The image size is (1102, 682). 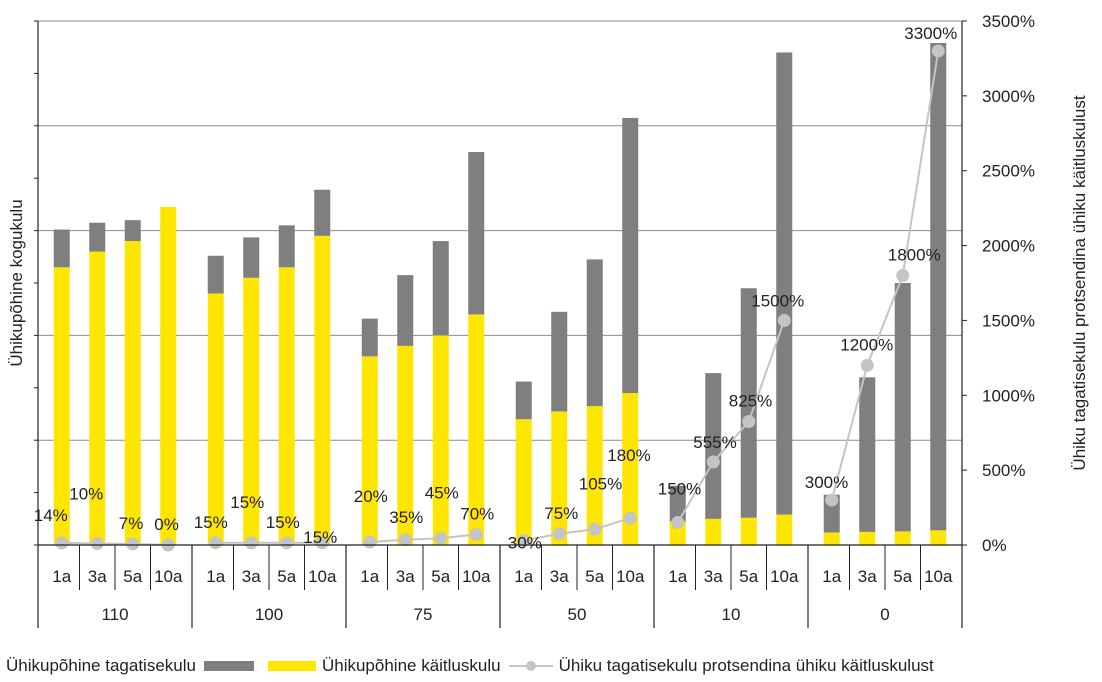 What do you see at coordinates (677, 576) in the screenshot?
I see `x-tick-label: 1a` at bounding box center [677, 576].